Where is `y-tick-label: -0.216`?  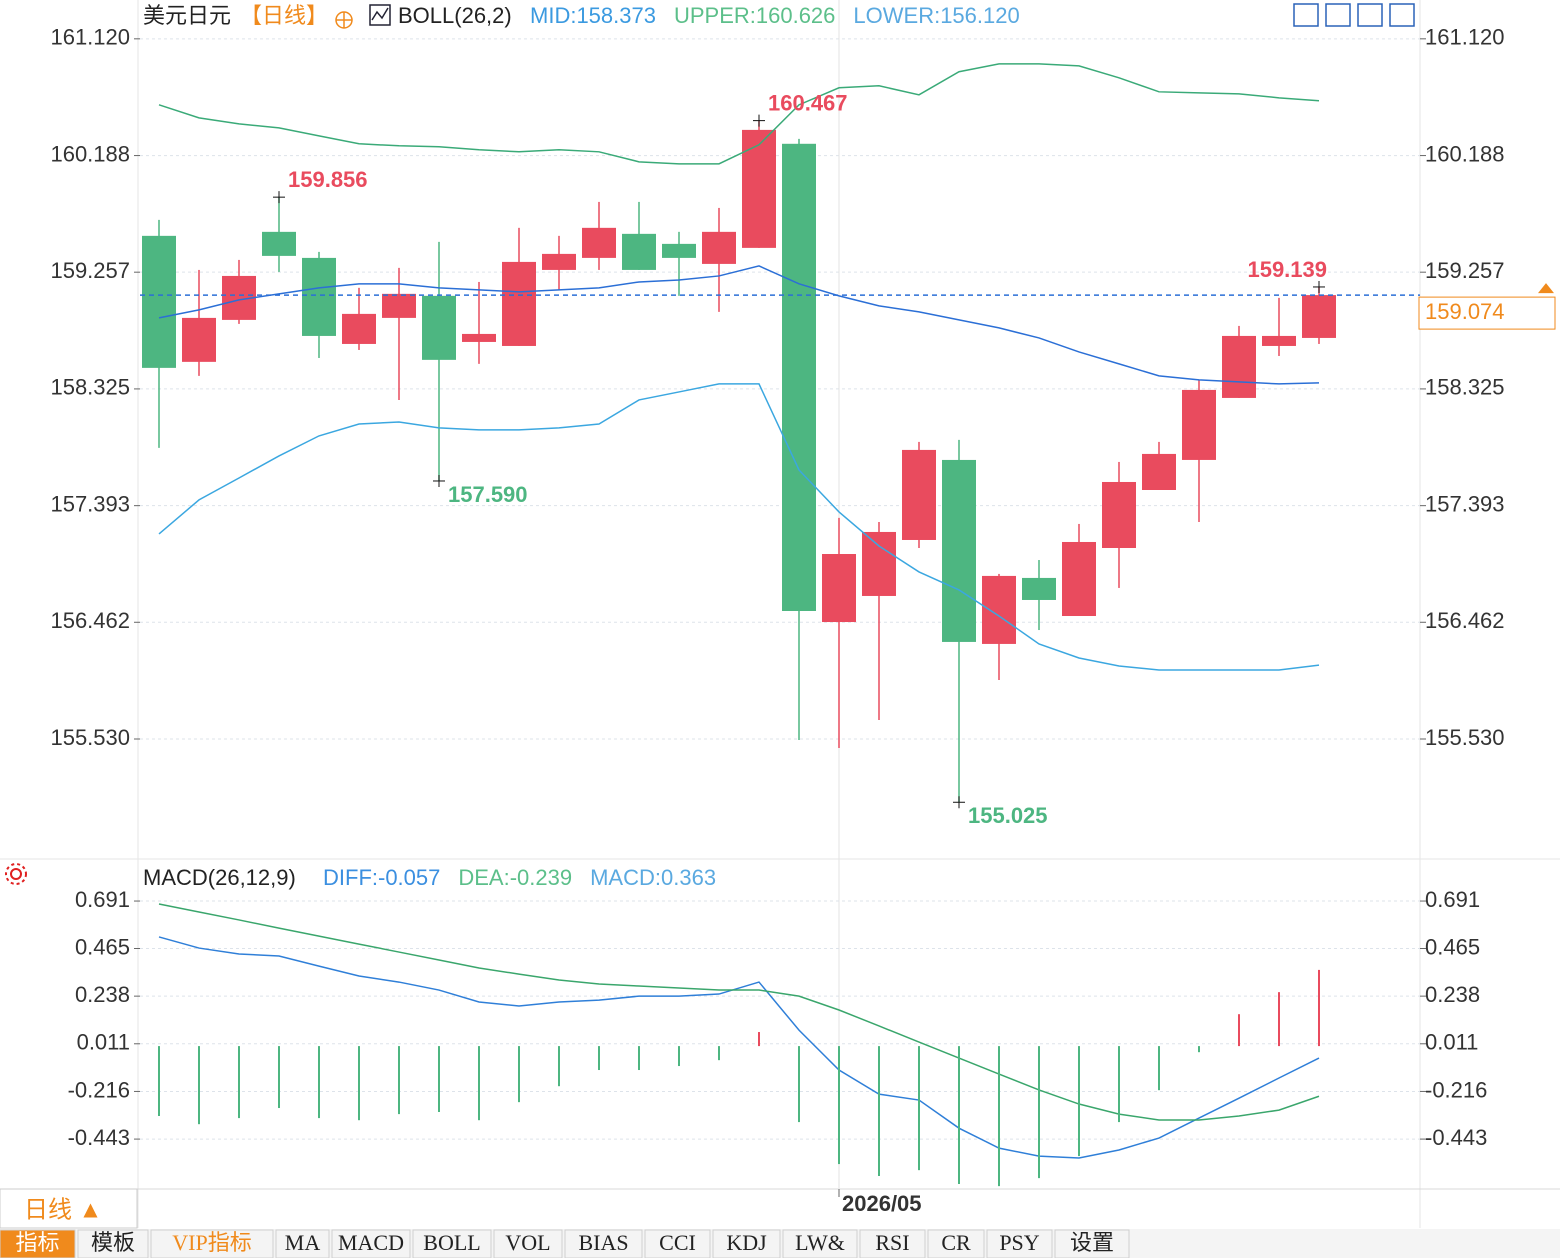 y-tick-label: -0.216 is located at coordinates (99, 1089).